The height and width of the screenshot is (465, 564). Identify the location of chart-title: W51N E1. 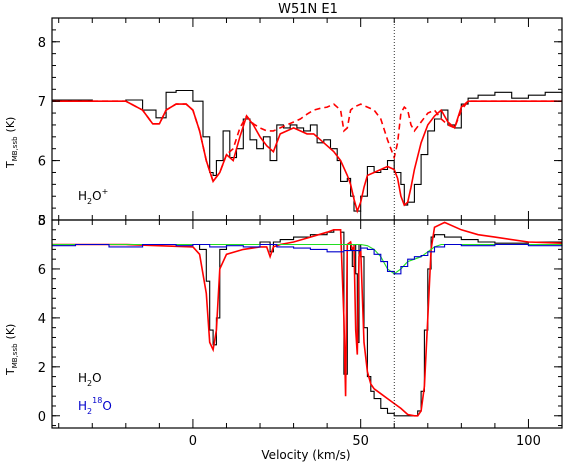
(308, 9).